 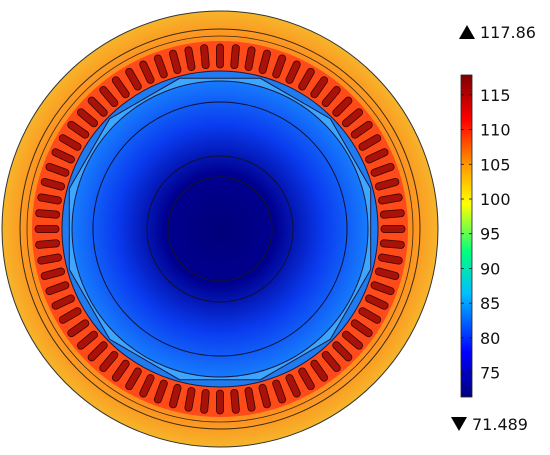 I want to click on triangle-up-icon, so click(x=467, y=32).